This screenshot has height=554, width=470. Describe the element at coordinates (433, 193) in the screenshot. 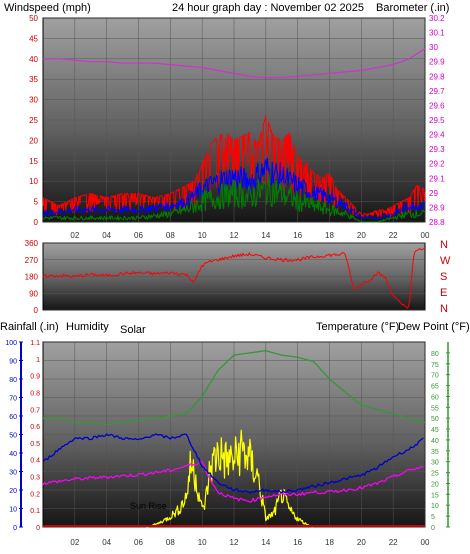

I see `barometer-y-tick: 29` at that location.